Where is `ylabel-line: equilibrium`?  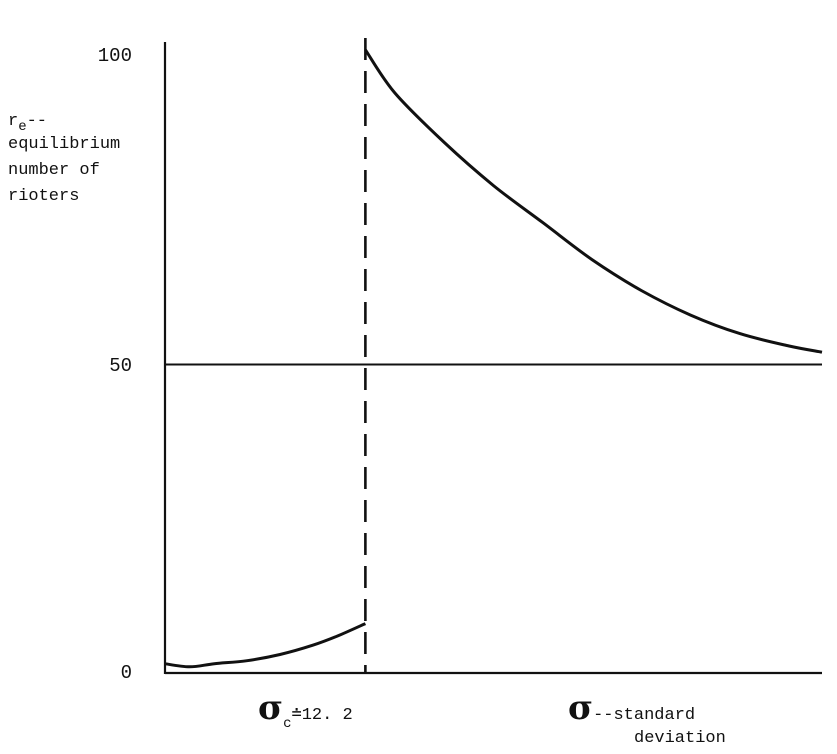 ylabel-line: equilibrium is located at coordinates (64, 144).